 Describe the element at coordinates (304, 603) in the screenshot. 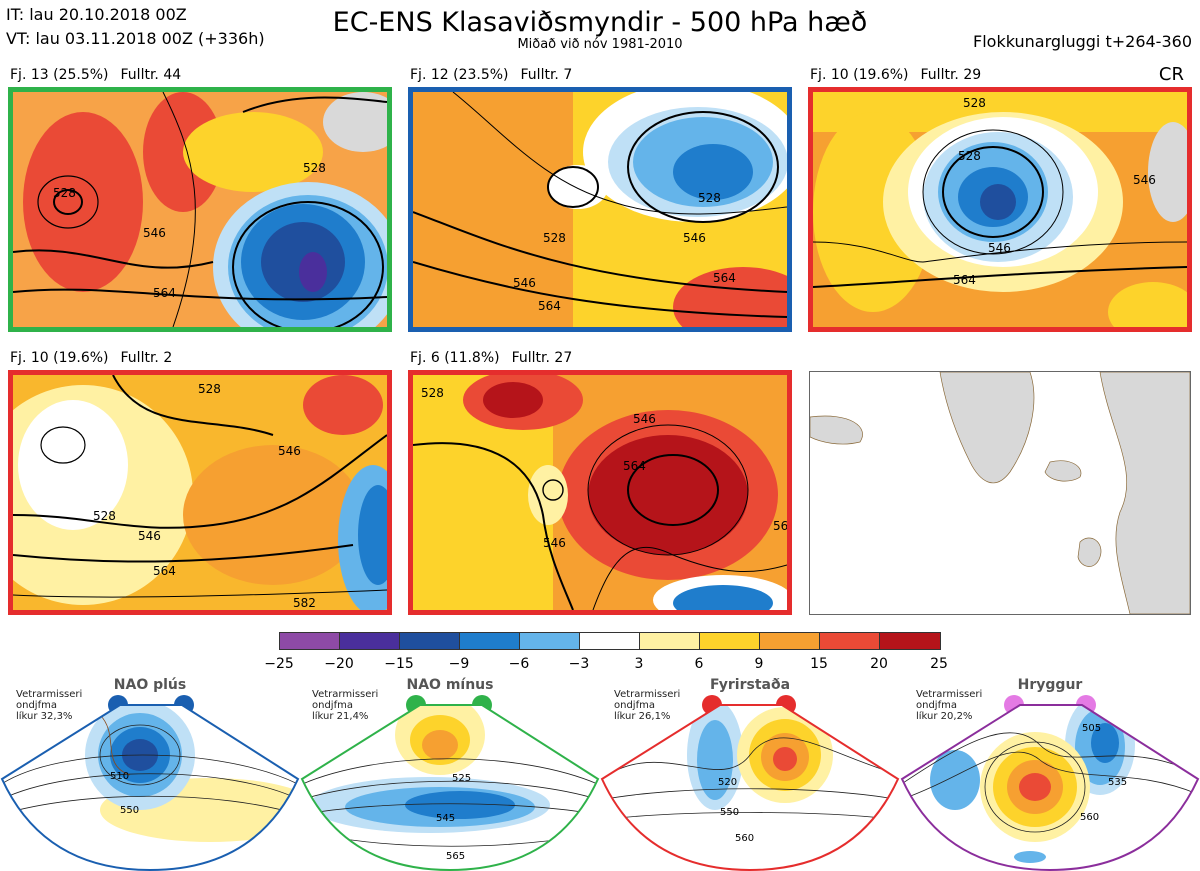

I see `panel-4-contour-label: 582` at that location.